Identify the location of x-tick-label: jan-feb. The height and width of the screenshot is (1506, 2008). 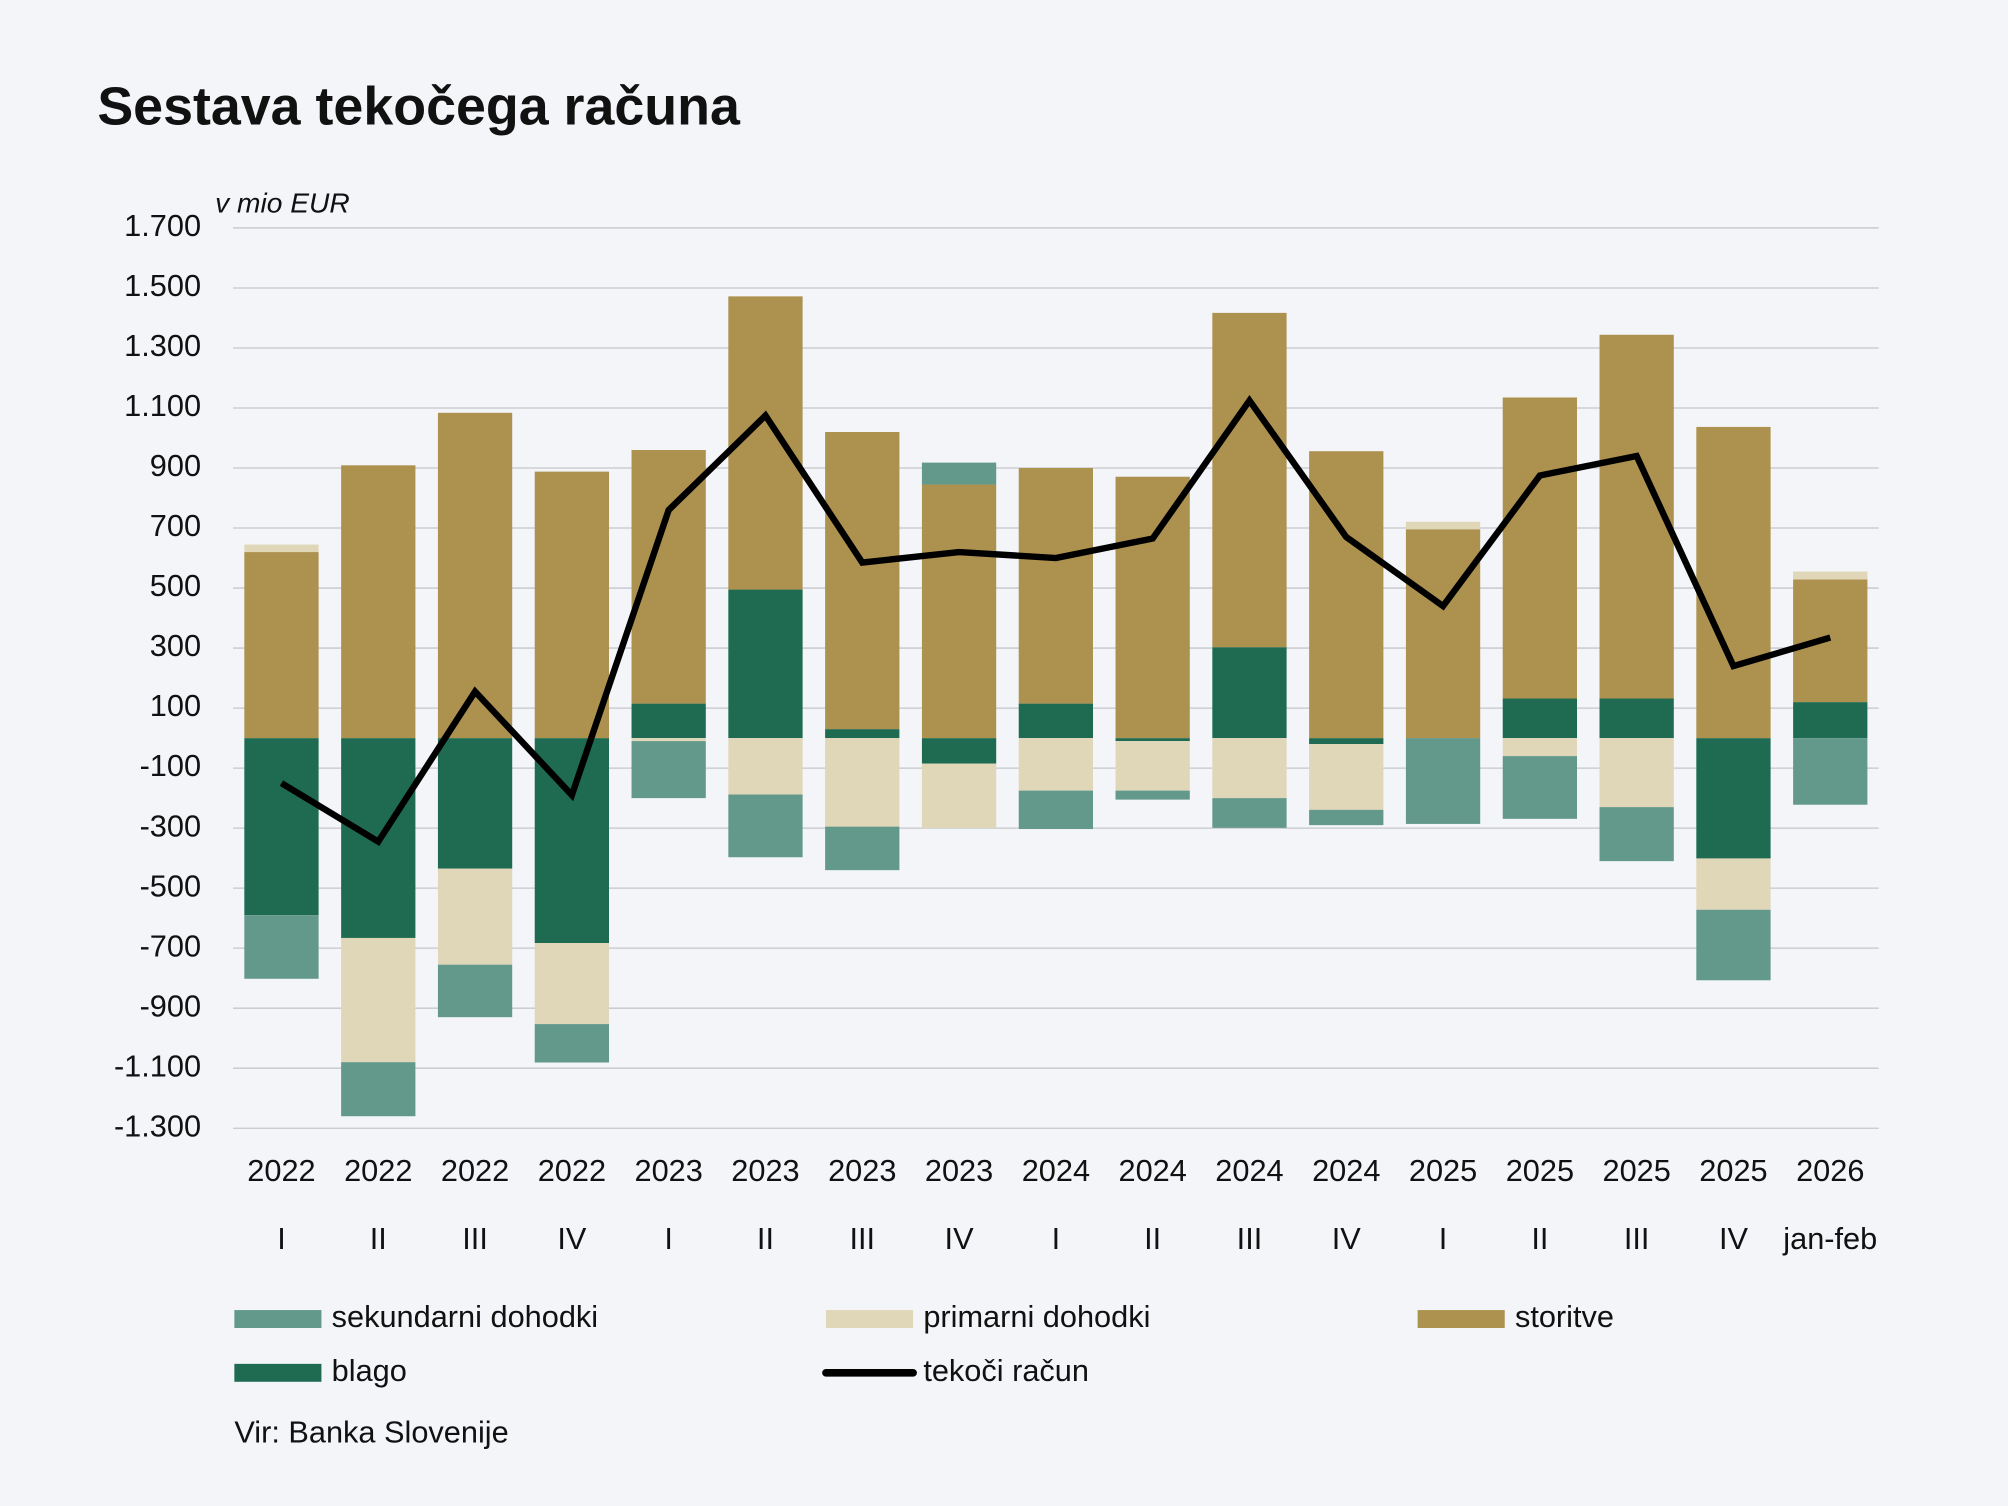
(1829, 1238).